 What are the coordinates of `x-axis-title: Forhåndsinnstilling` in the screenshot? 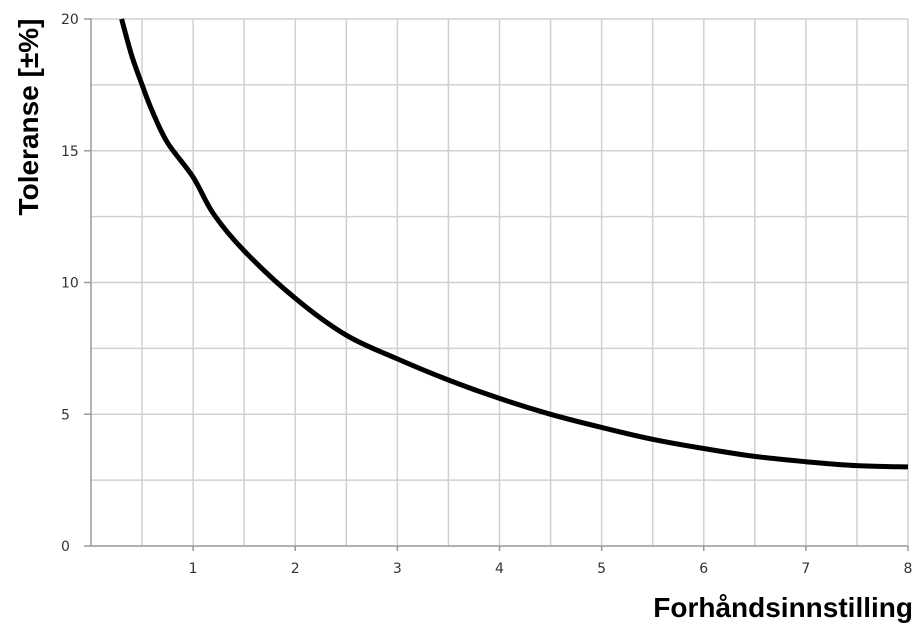 It's located at (783, 607).